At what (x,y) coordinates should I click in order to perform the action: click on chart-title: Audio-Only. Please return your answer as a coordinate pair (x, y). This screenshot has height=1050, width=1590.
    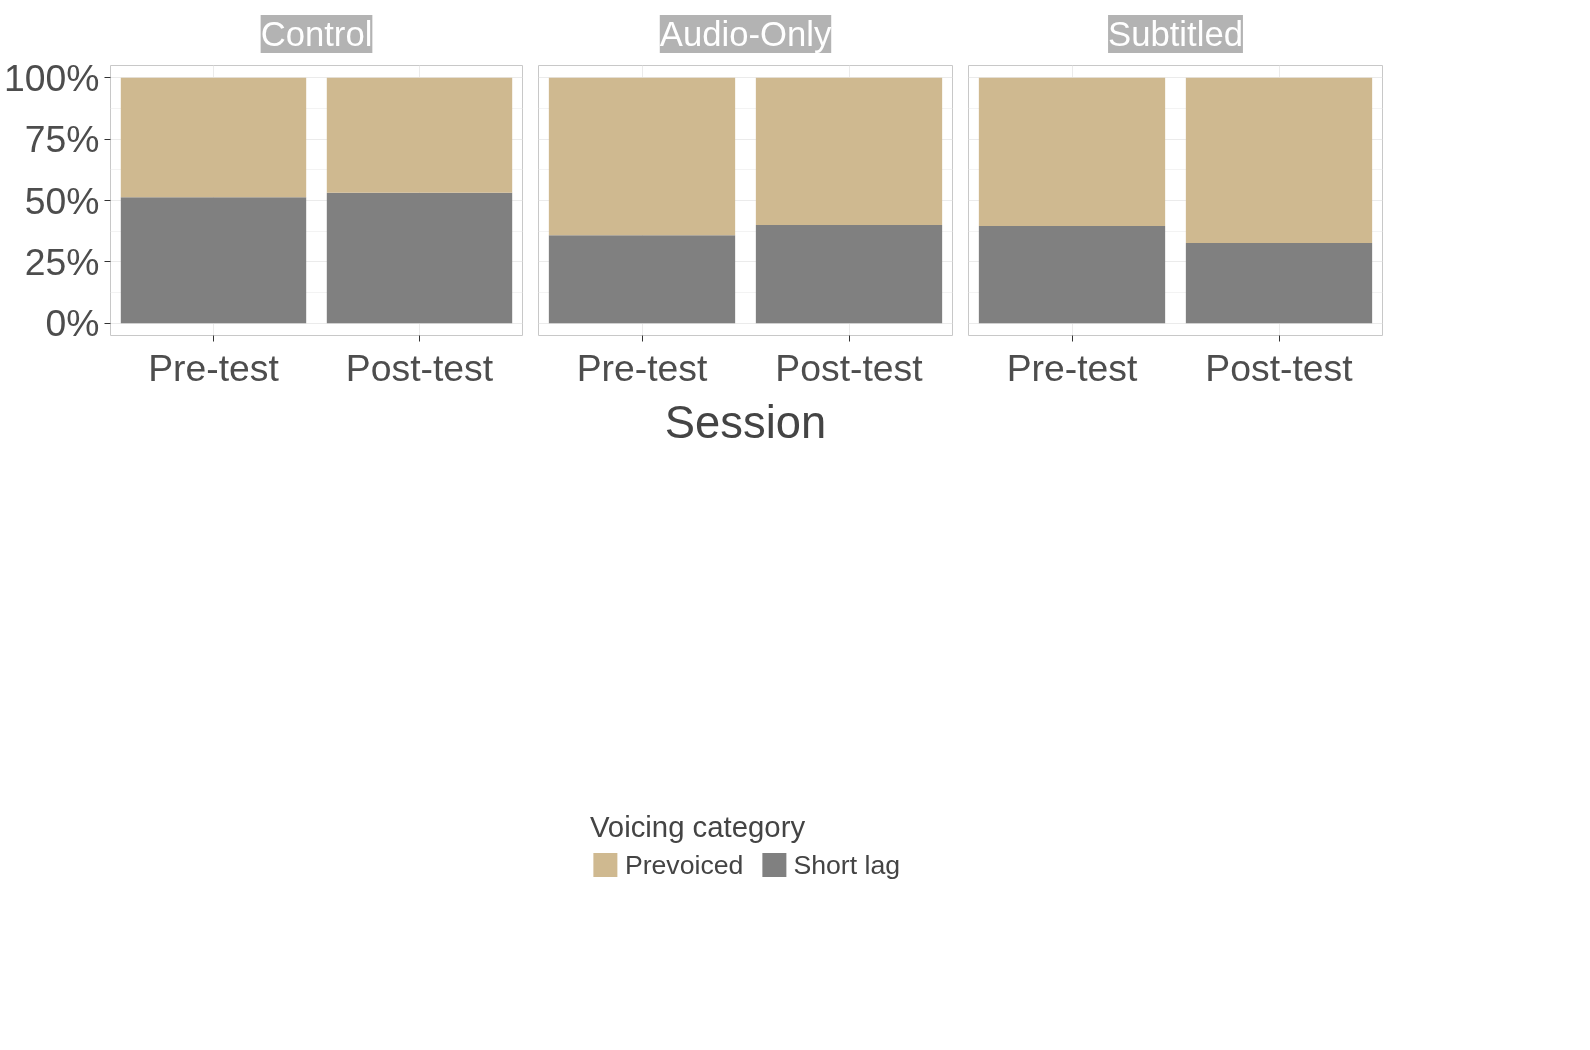
    Looking at the image, I should click on (745, 34).